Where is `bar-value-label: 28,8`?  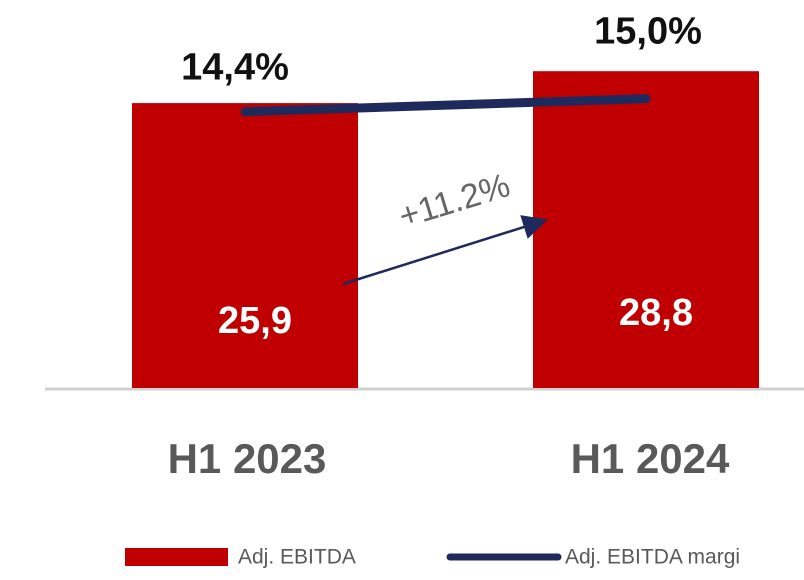 bar-value-label: 28,8 is located at coordinates (656, 313).